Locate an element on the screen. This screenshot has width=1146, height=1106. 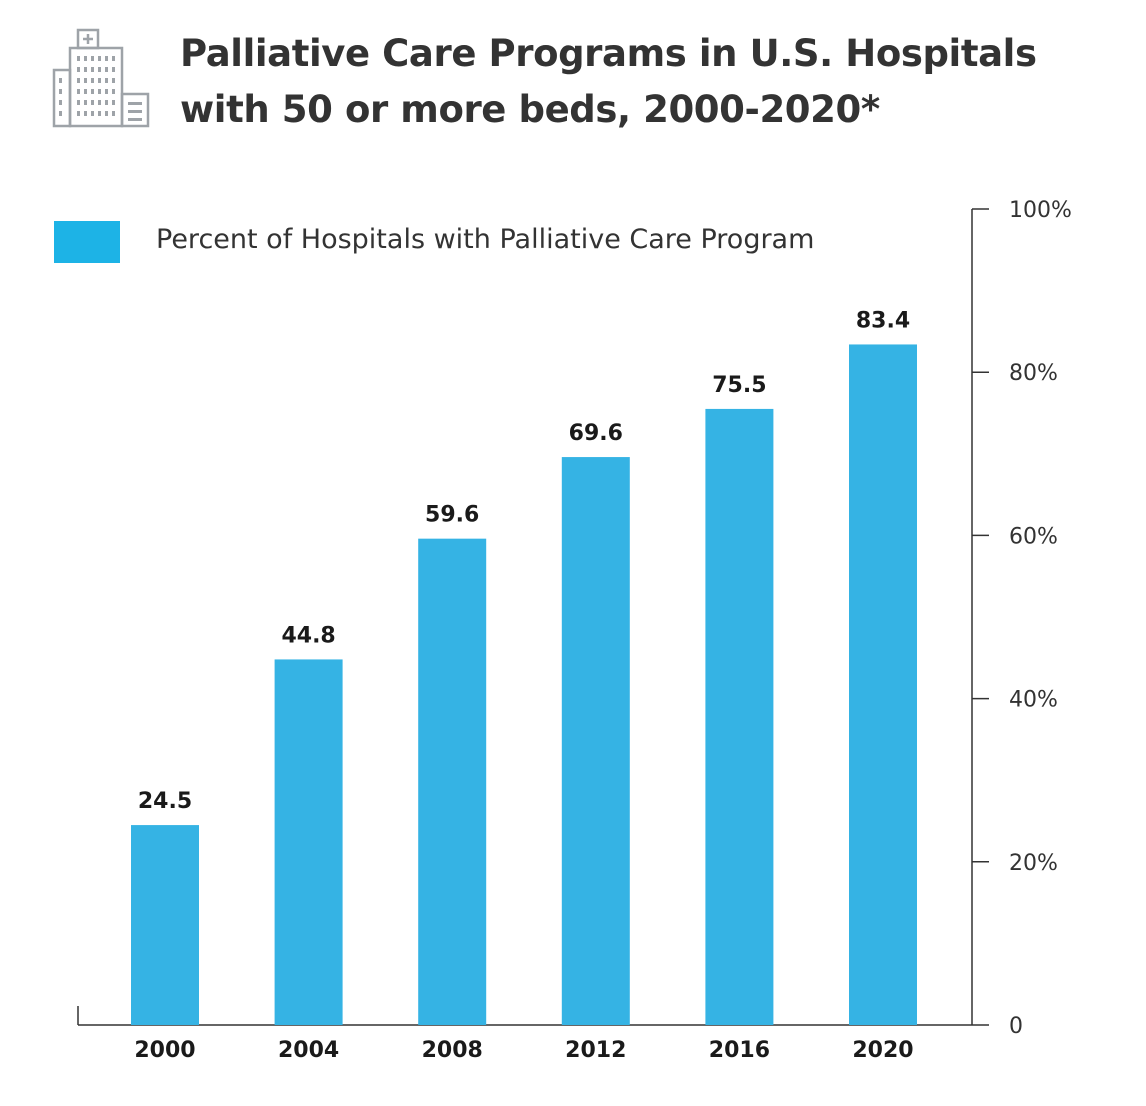
x-tick-label: 2008 is located at coordinates (452, 1050).